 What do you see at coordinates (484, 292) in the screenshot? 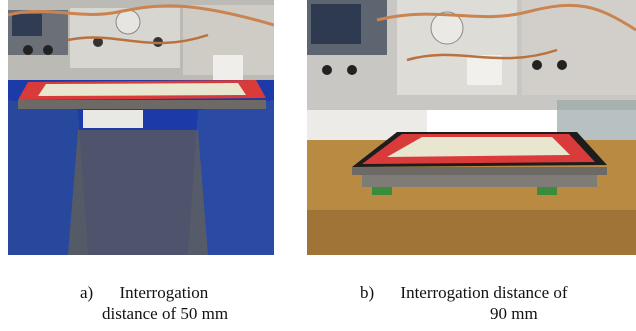
I see `caption-b-text1: Interrogation distance of` at bounding box center [484, 292].